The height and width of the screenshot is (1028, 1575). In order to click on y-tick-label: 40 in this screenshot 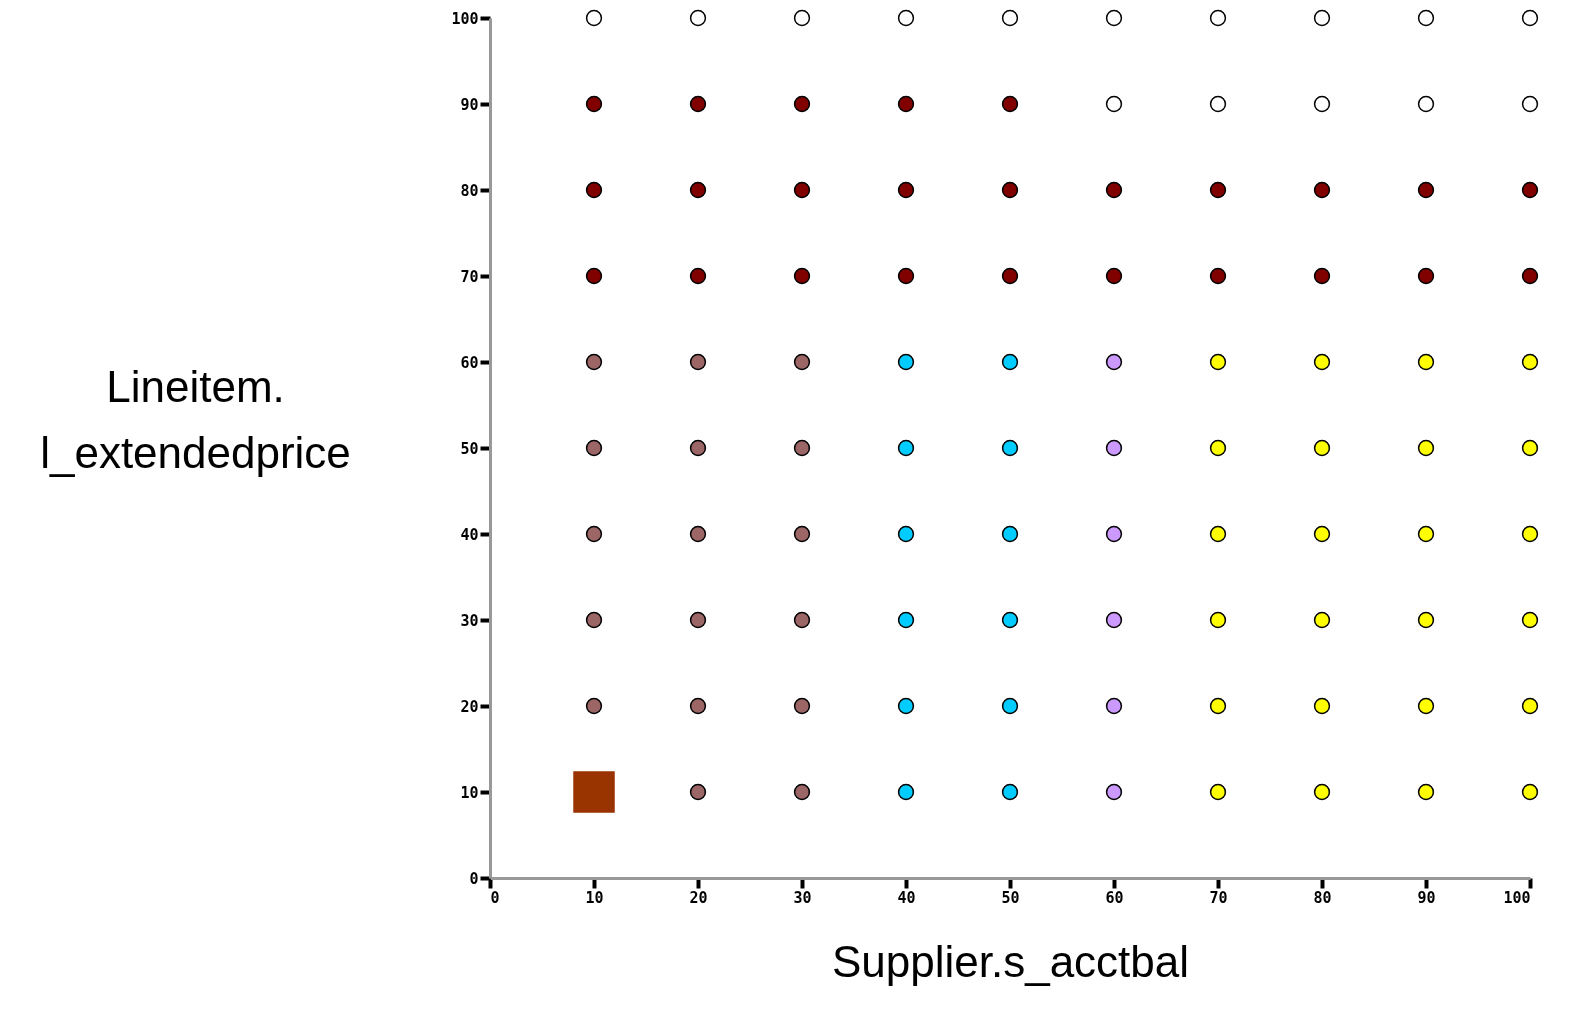, I will do `click(469, 534)`.